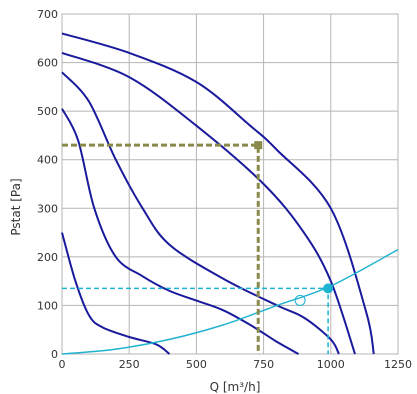 This screenshot has width=417, height=394. Describe the element at coordinates (47, 14) in the screenshot. I see `y-tick-label: 700` at that location.